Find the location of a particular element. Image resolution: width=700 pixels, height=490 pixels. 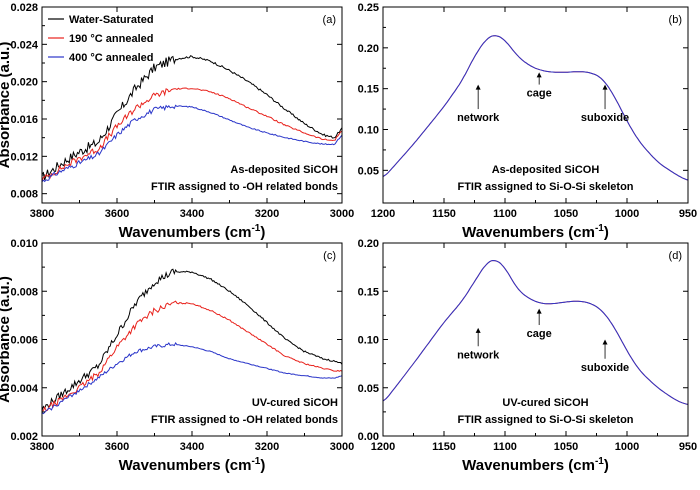

y-tick-label: 0.006 is located at coordinates (24, 341).